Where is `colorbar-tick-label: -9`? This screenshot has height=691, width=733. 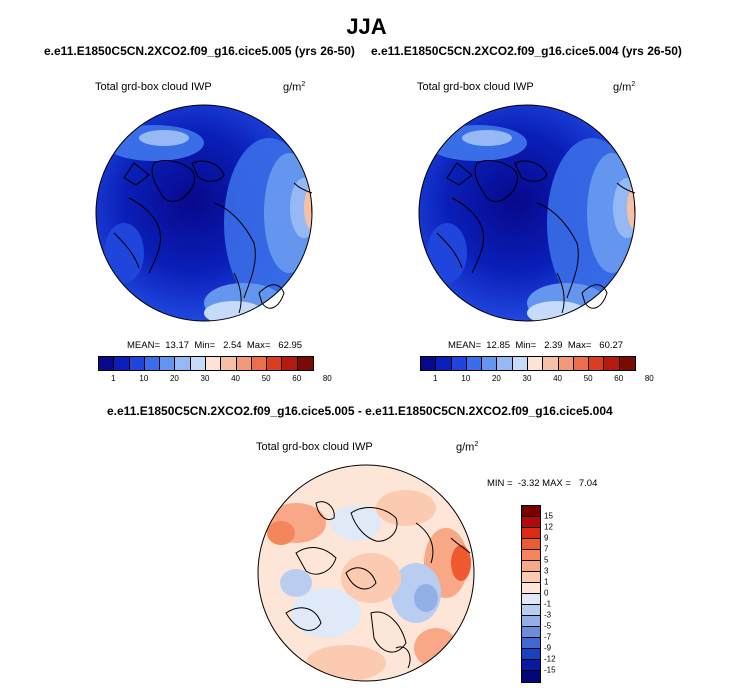 colorbar-tick-label: -9 is located at coordinates (548, 648).